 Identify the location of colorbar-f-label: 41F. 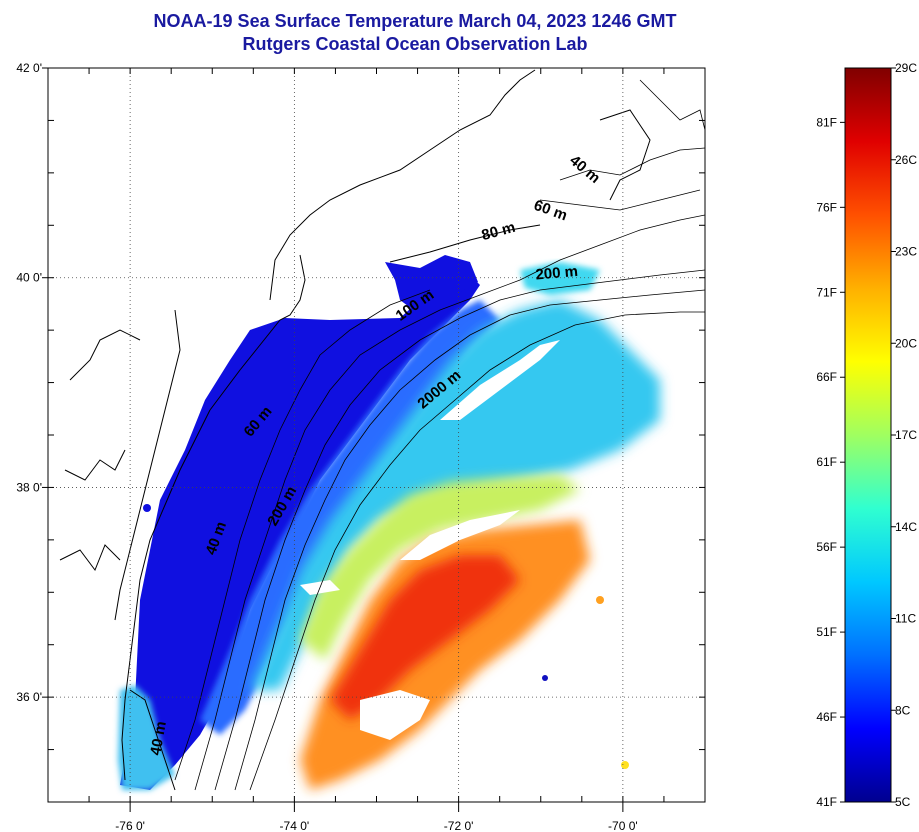
(826, 802).